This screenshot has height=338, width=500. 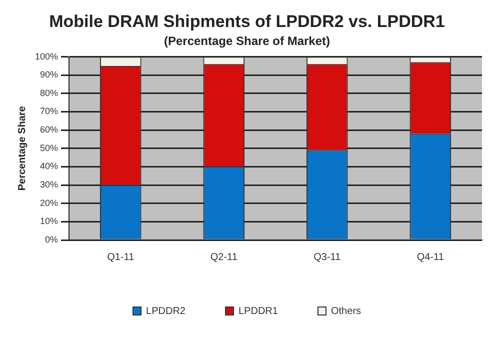 What do you see at coordinates (166, 311) in the screenshot?
I see `legend-label: LPDDR2` at bounding box center [166, 311].